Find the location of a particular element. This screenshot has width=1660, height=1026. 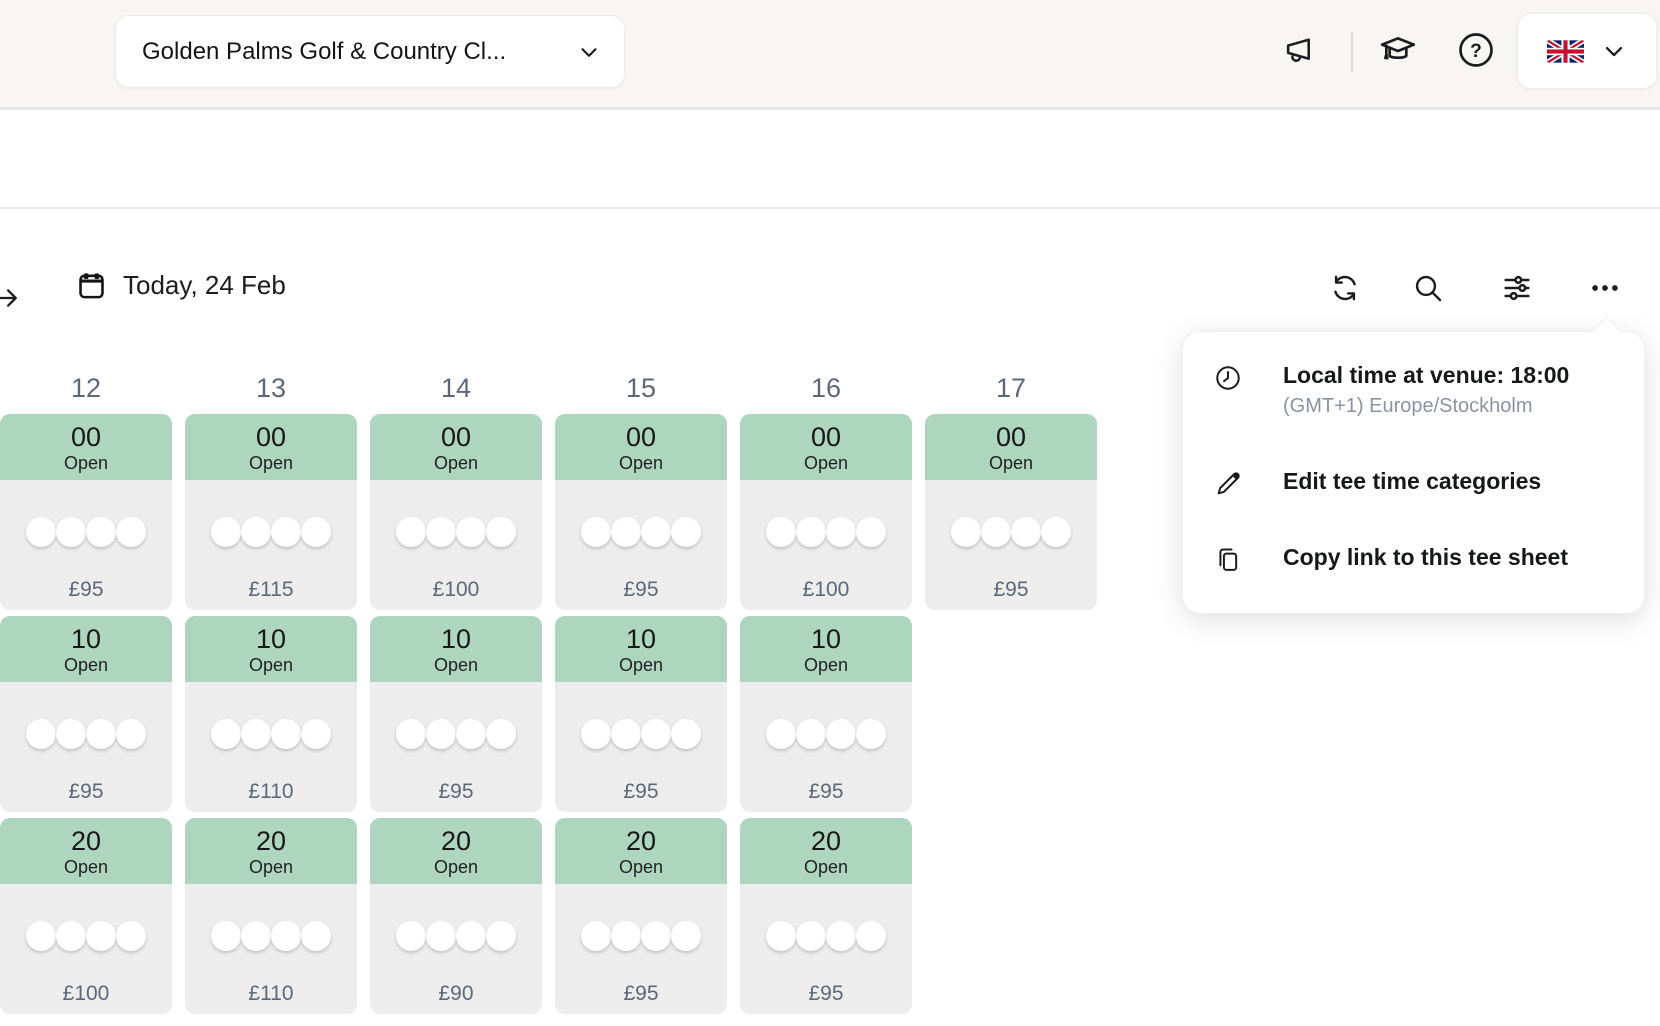

refresh-icon is located at coordinates (1345, 288).